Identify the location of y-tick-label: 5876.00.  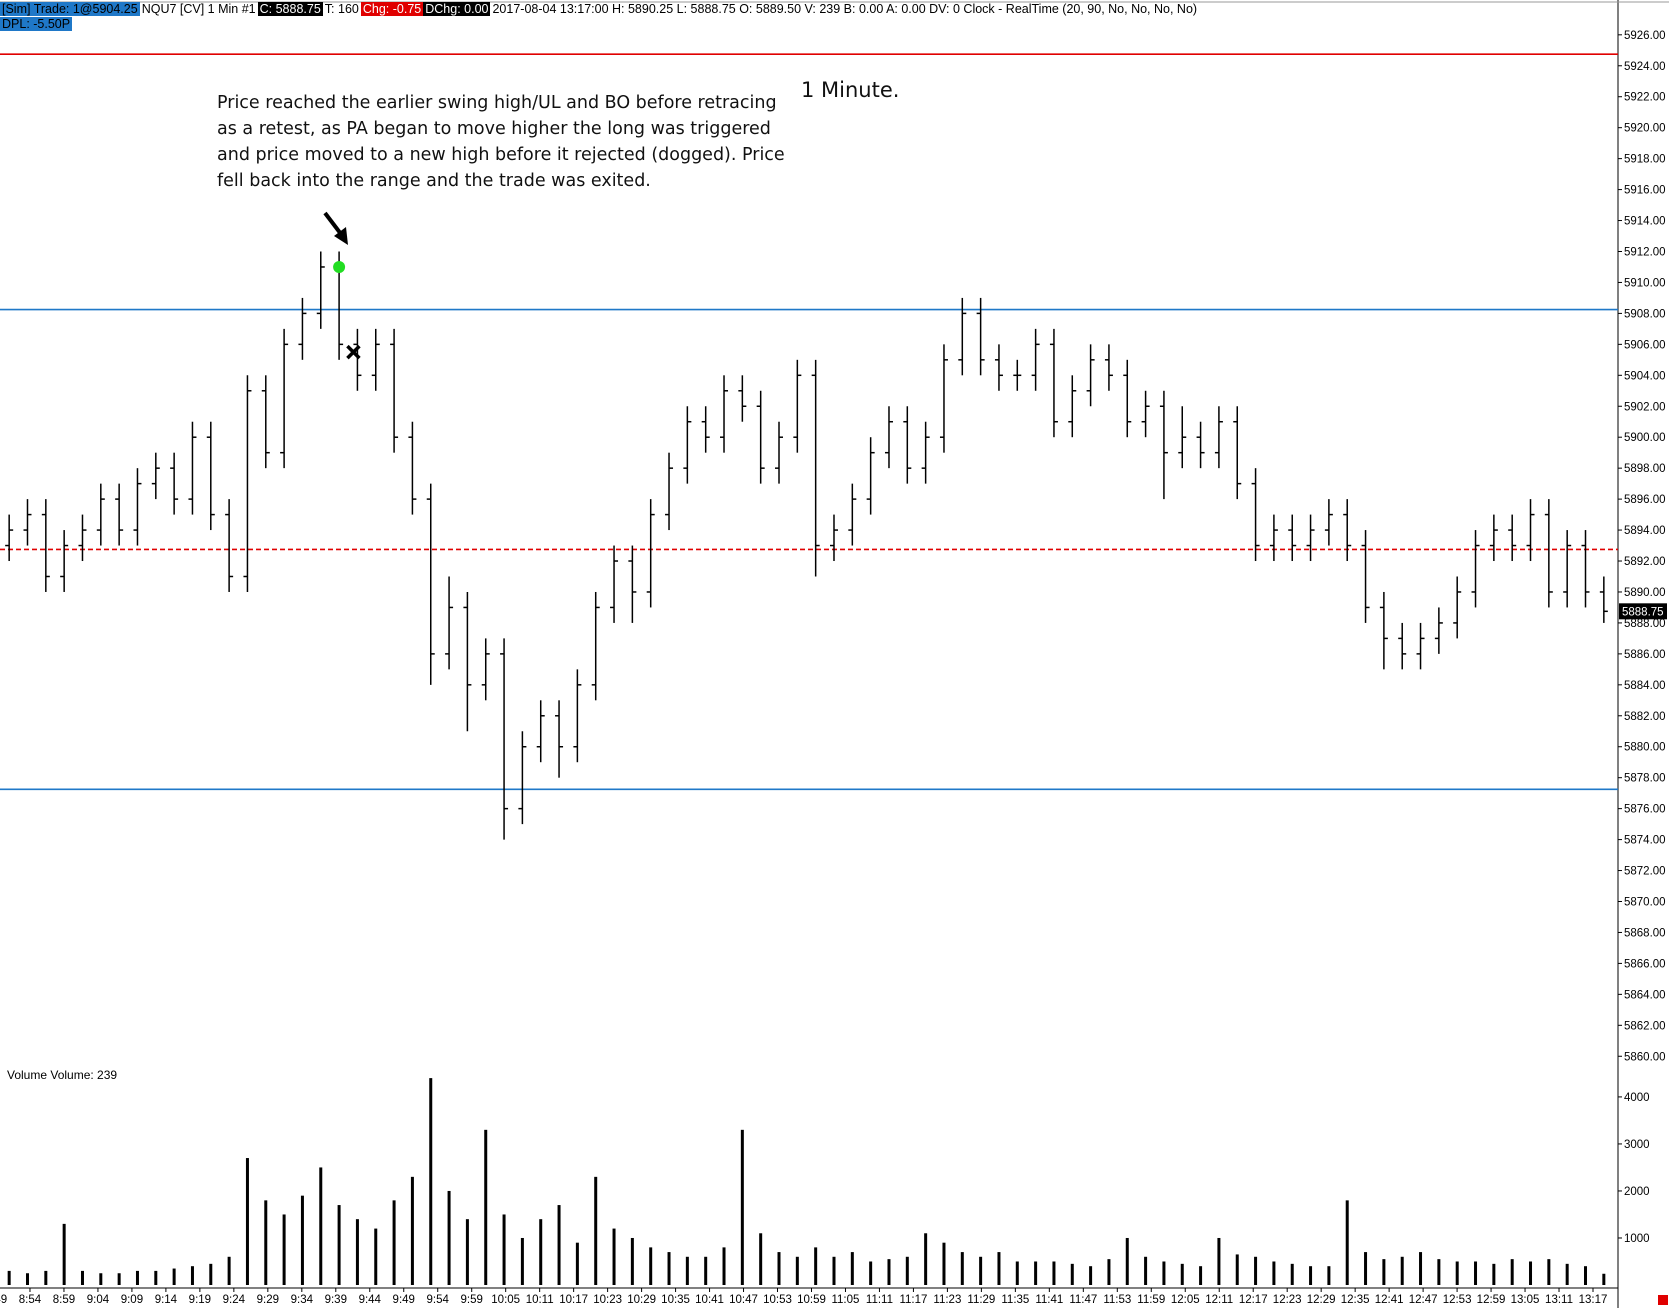
(1645, 810).